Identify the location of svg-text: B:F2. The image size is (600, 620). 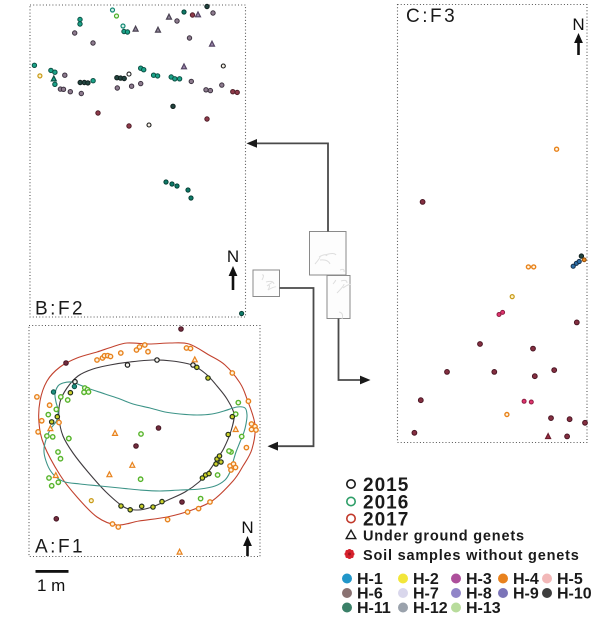
(60, 309).